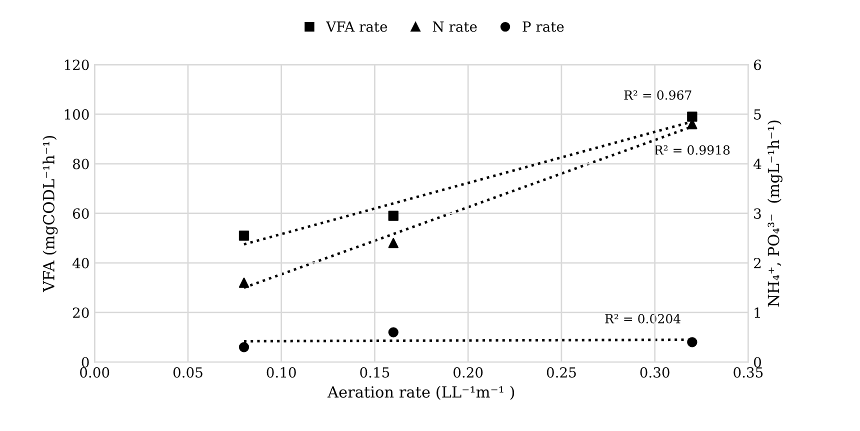 Image resolution: width=860 pixels, height=431 pixels. What do you see at coordinates (187, 372) in the screenshot?
I see `x-tick-label: 0.05` at bounding box center [187, 372].